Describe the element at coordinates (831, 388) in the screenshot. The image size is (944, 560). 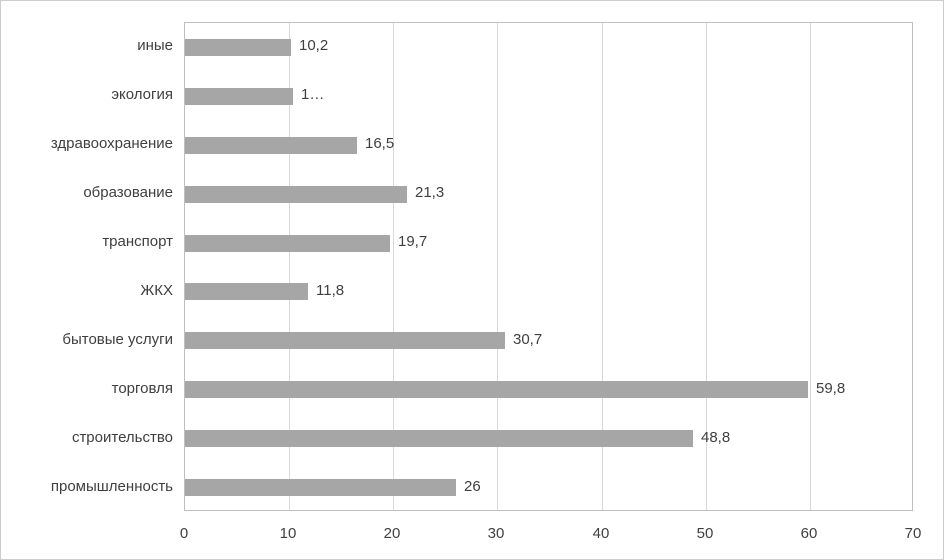
I see `value-label-8: 59,8` at that location.